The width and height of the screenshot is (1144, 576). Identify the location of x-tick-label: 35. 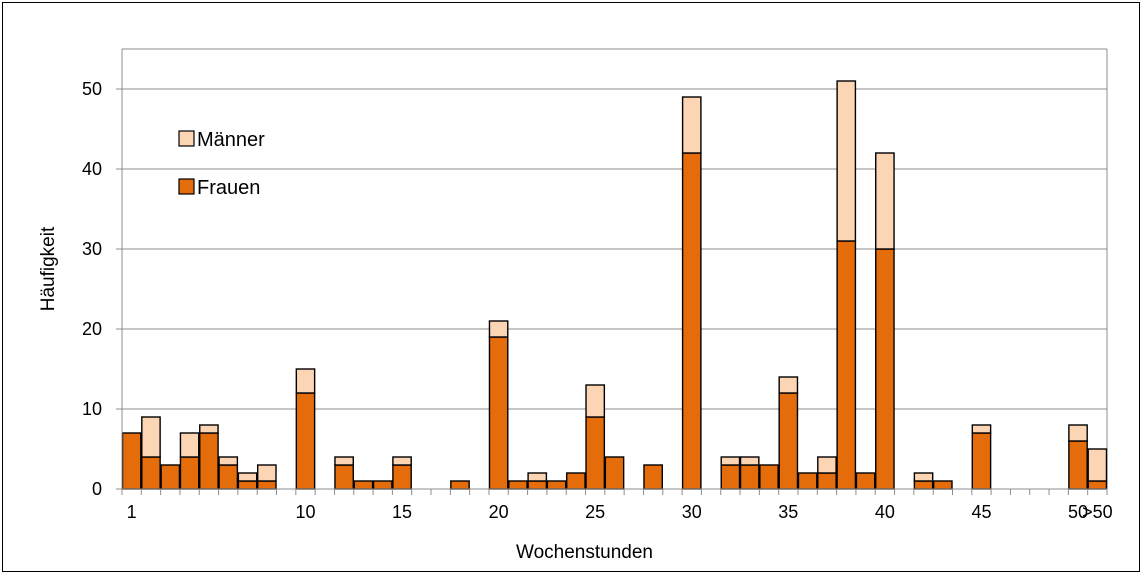
(788, 512).